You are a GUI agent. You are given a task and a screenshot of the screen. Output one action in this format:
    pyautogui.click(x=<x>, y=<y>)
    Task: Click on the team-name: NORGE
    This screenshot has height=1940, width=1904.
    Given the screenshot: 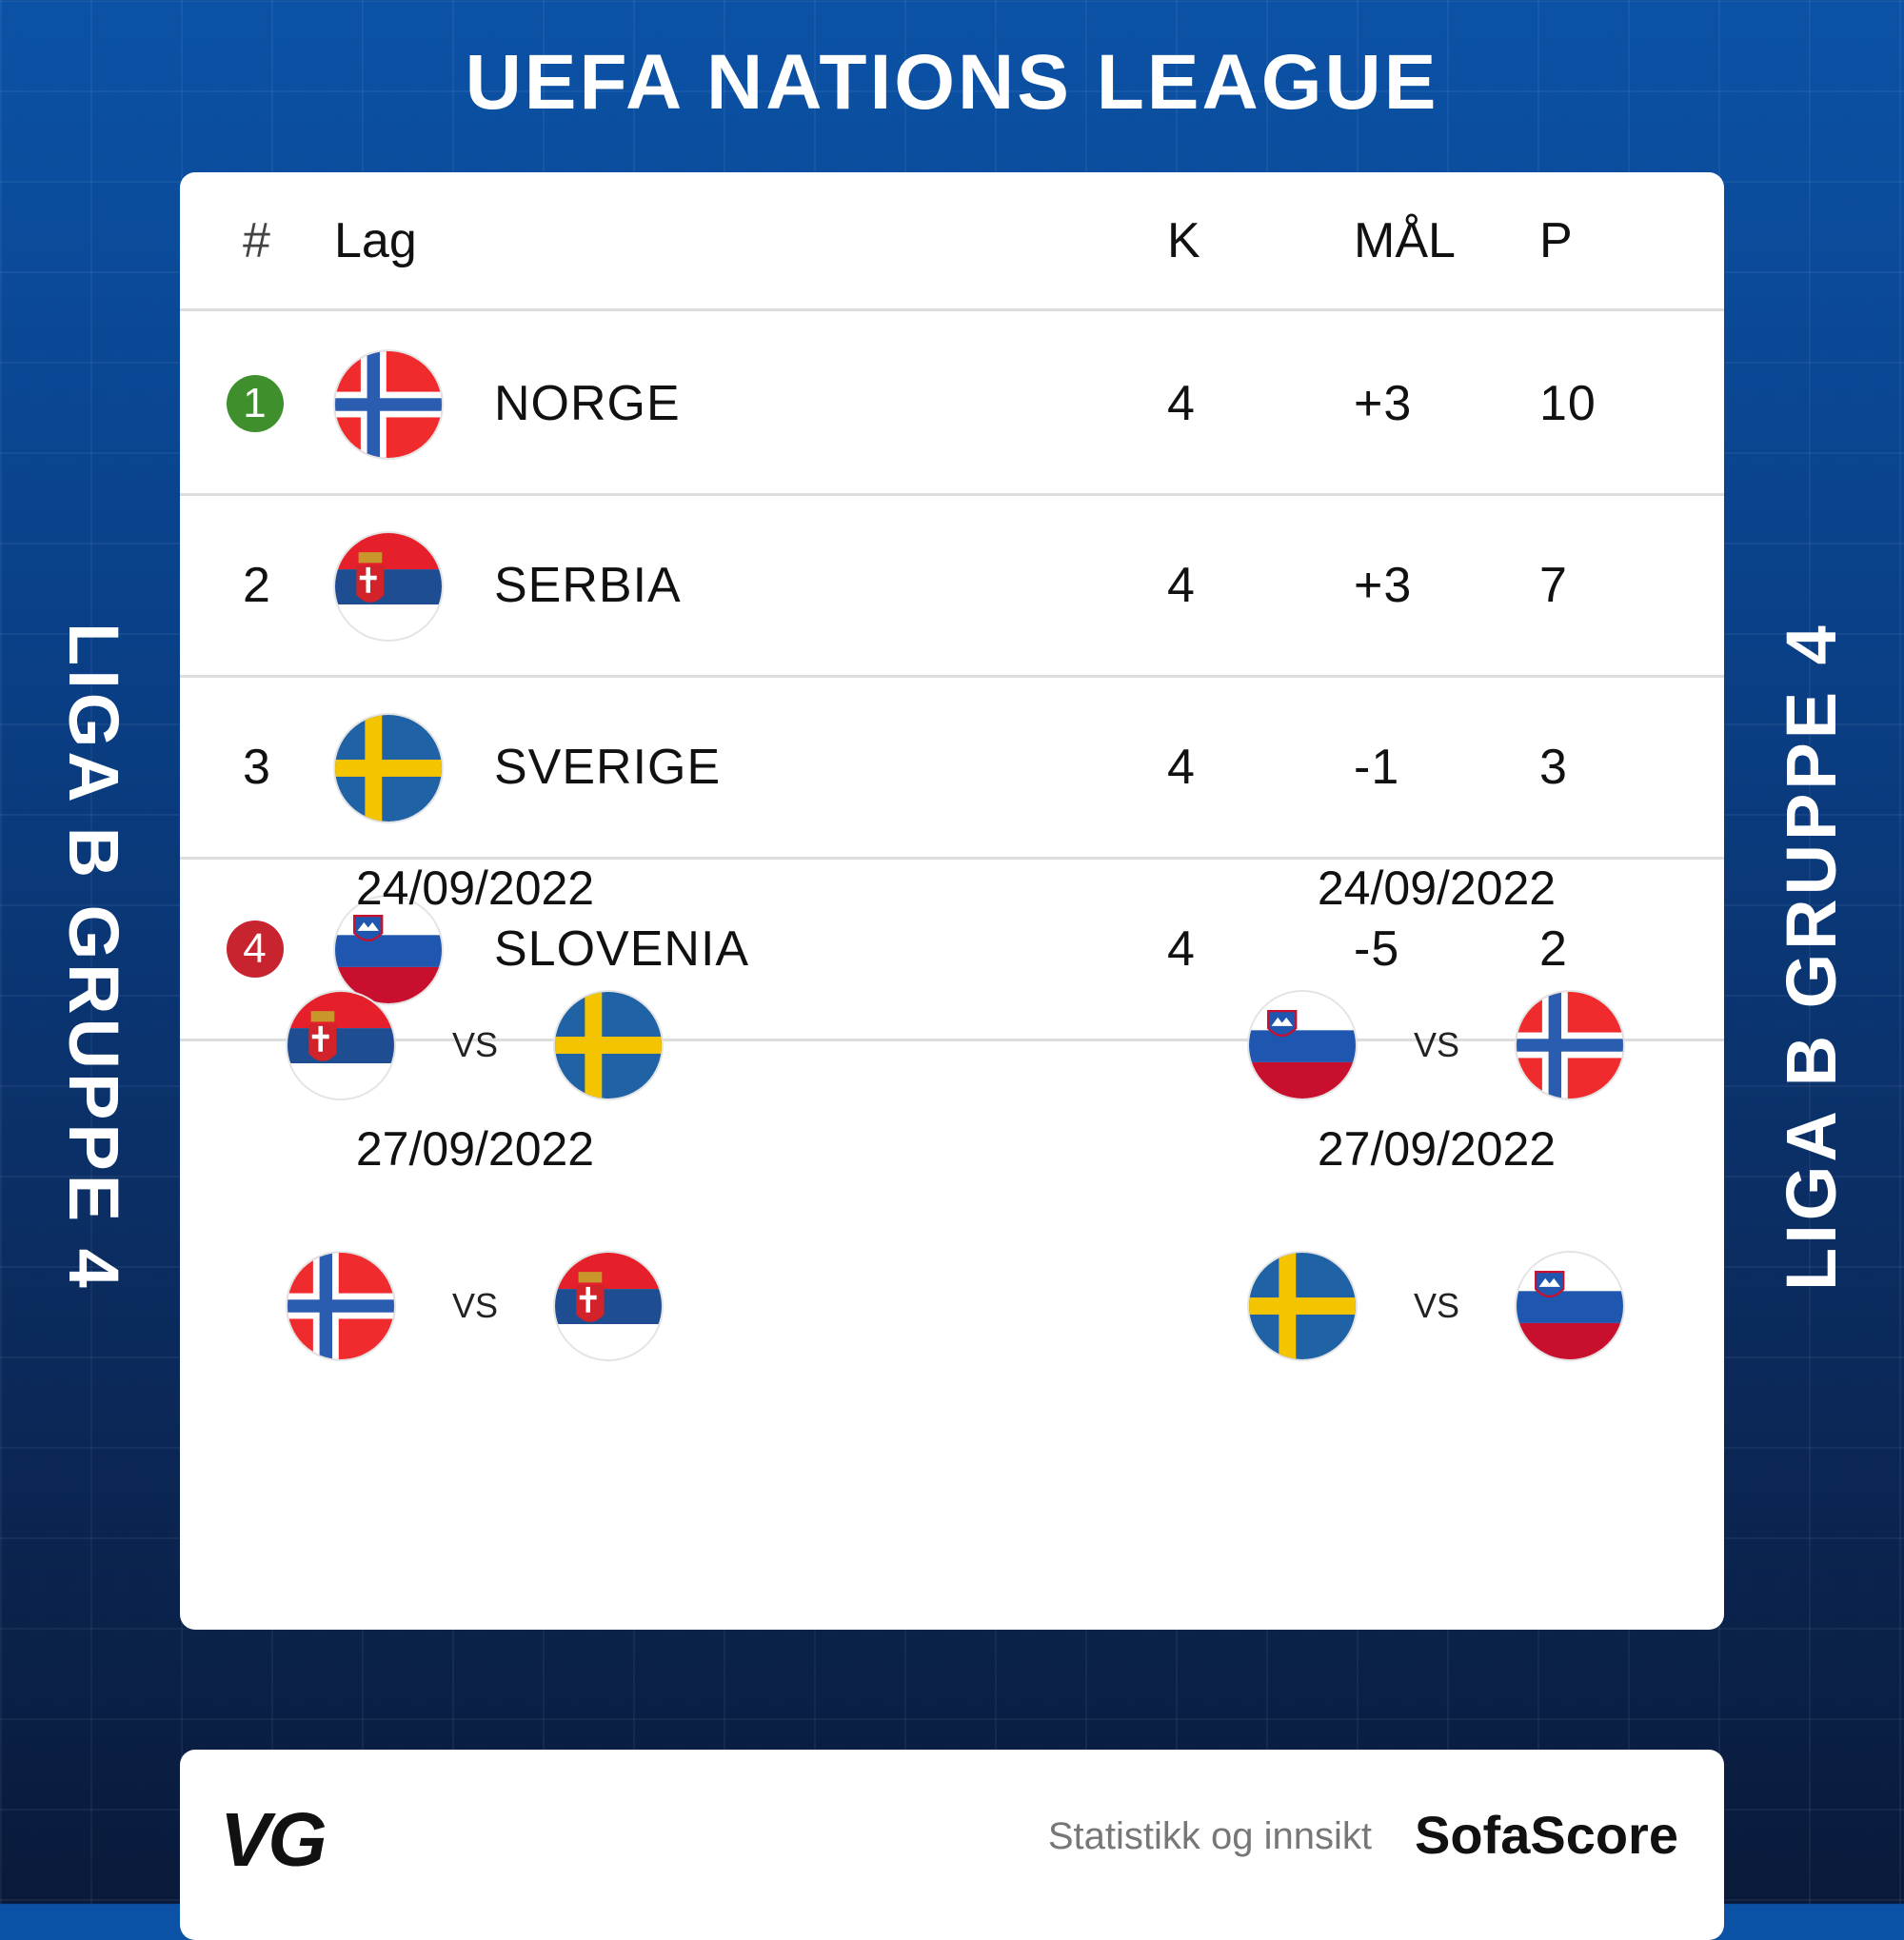 What is the action you would take?
    pyautogui.click(x=587, y=404)
    